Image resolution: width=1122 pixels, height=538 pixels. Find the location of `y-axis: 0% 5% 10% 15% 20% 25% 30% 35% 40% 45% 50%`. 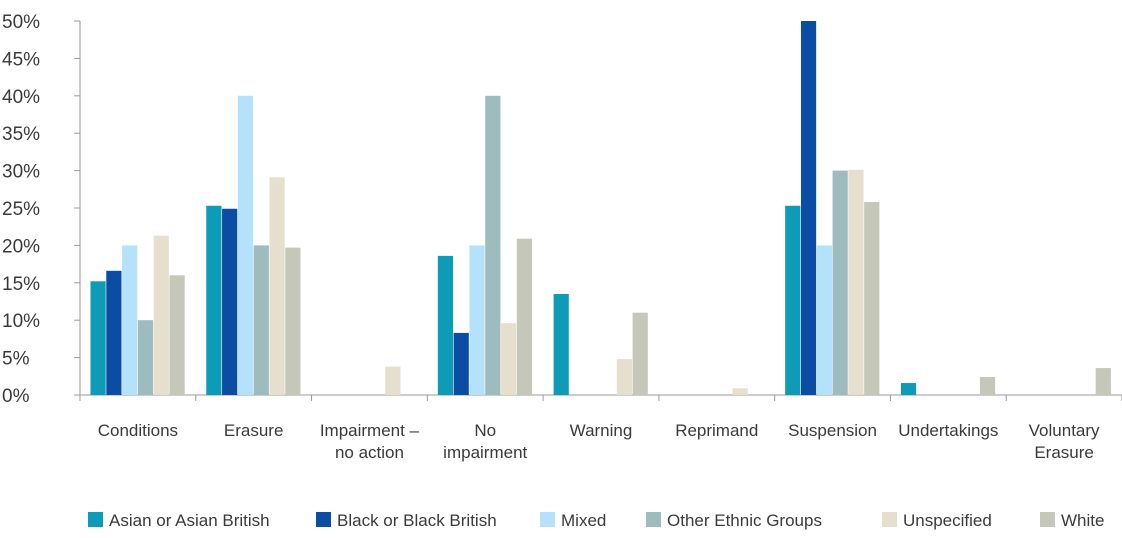

y-axis: 0% 5% 10% 15% 20% 25% 30% 35% 40% 45% 50% is located at coordinates (41, 209).